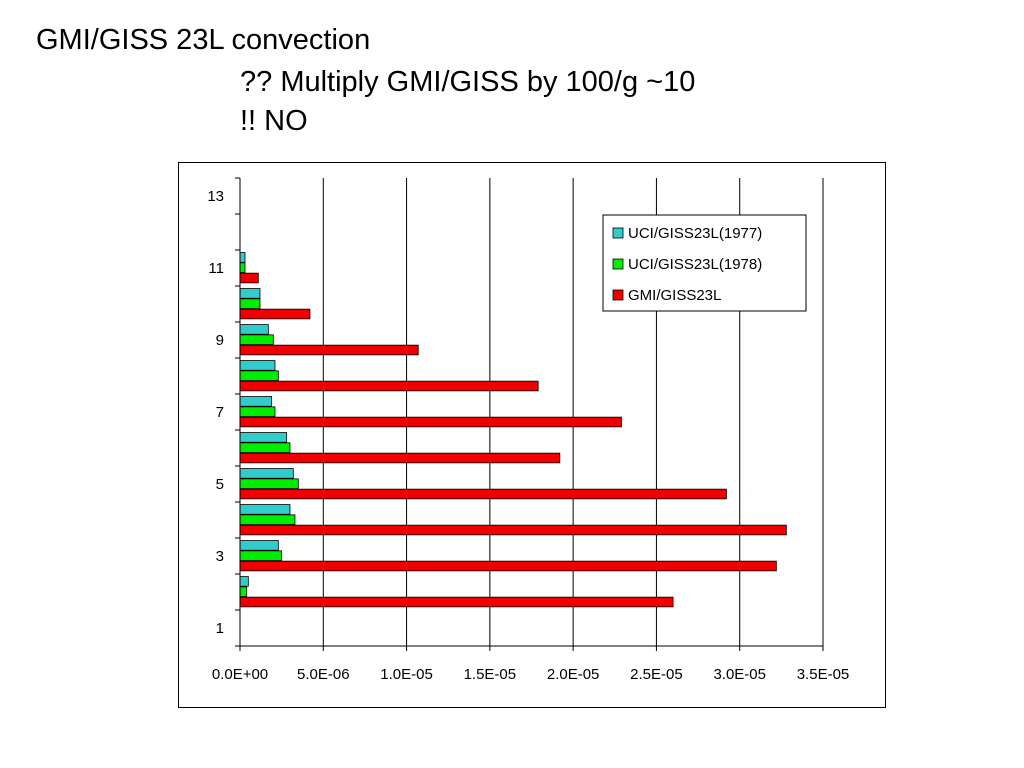  I want to click on y-tick-label: 3, so click(220, 556).